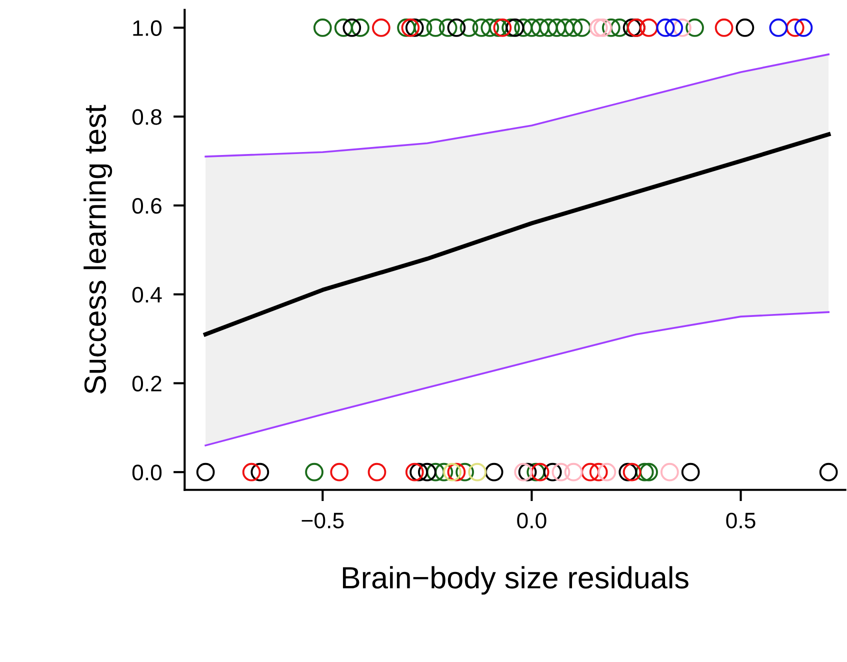 Image resolution: width=847 pixels, height=662 pixels. What do you see at coordinates (323, 520) in the screenshot?
I see `x-tick-label: −0.5` at bounding box center [323, 520].